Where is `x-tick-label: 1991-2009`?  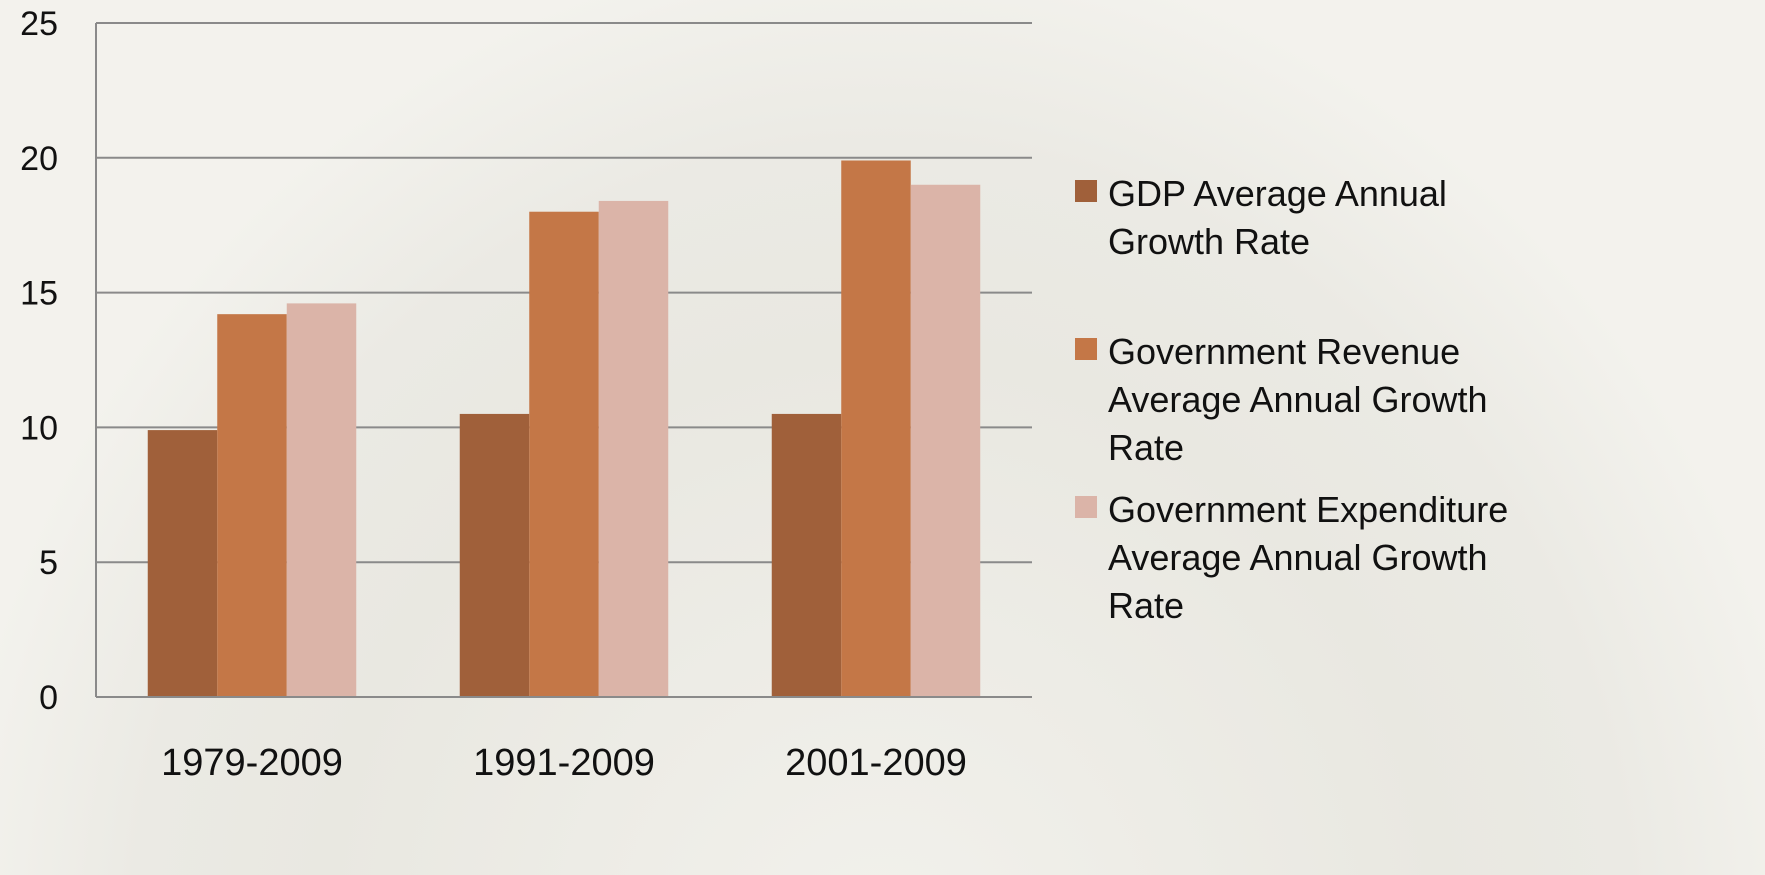
x-tick-label: 1991-2009 is located at coordinates (564, 763).